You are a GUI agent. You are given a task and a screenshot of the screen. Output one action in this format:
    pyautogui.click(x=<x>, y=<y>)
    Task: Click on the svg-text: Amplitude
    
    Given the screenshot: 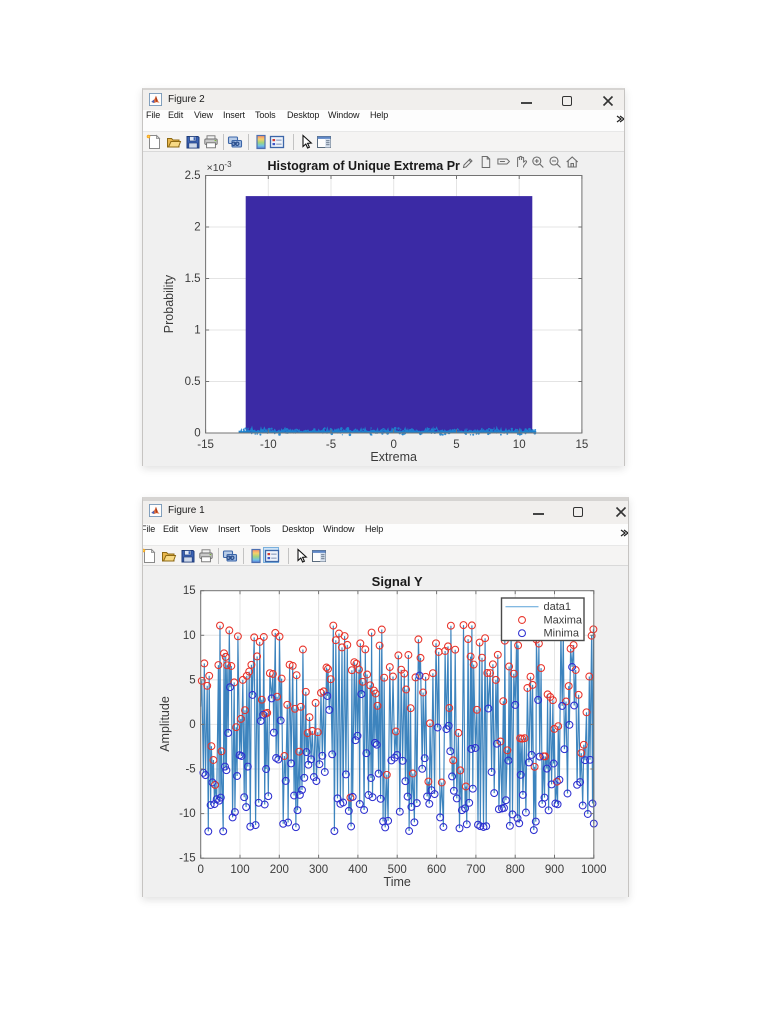 What is the action you would take?
    pyautogui.click(x=165, y=724)
    